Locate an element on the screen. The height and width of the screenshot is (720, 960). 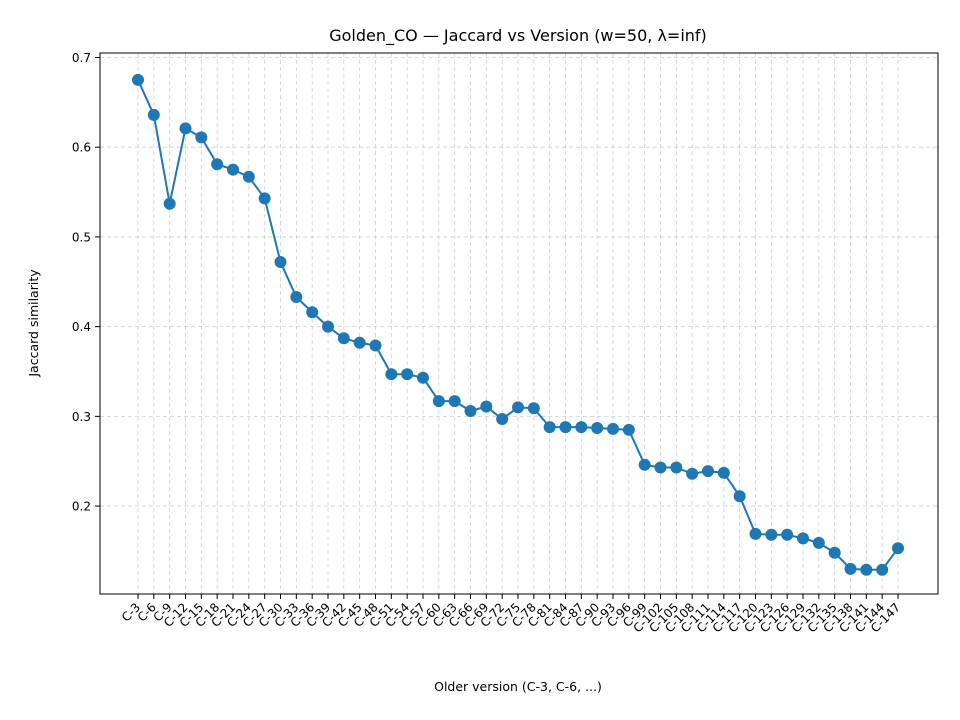
y-tick-label: 0.4 is located at coordinates (81, 327).